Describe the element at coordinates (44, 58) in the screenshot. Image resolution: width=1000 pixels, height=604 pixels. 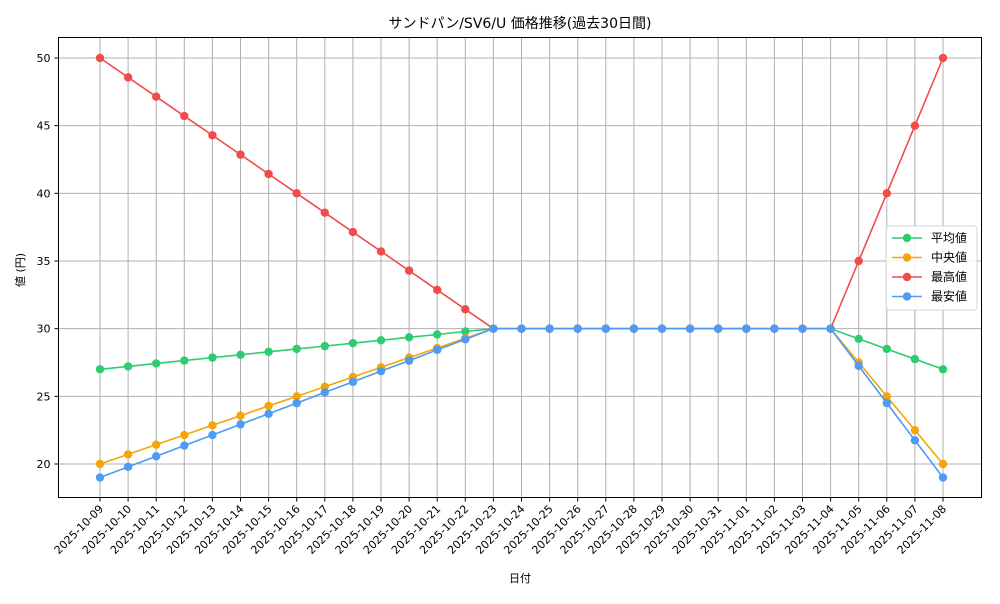
I see `y-tick-label: 50` at that location.